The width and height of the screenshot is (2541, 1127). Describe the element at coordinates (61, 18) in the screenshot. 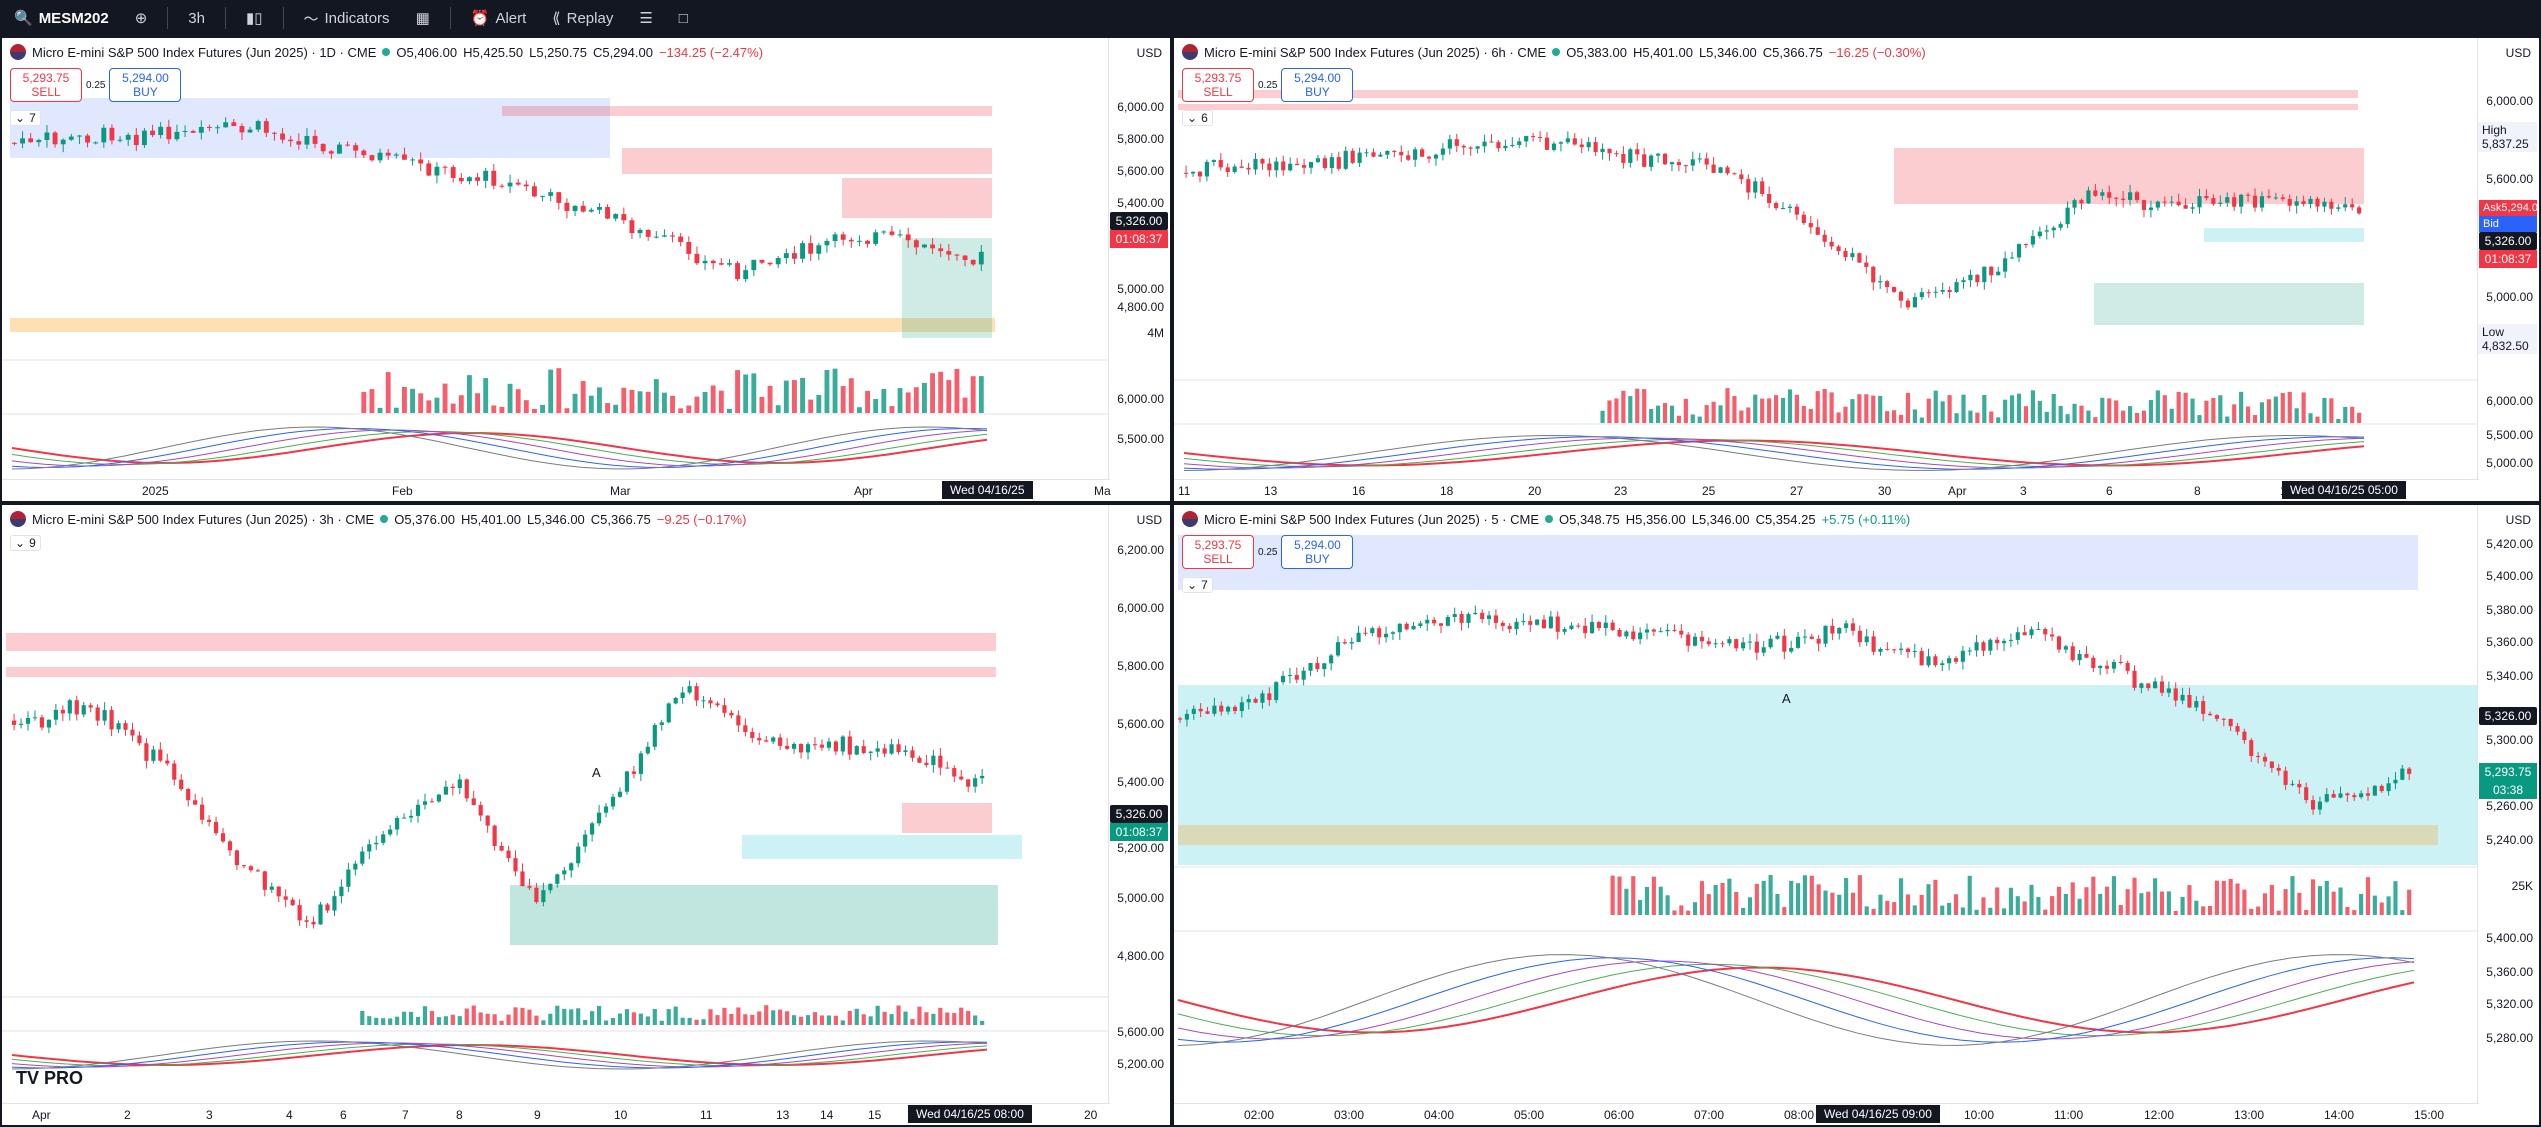

I see `symbol-search: 🔍 MESM202` at that location.